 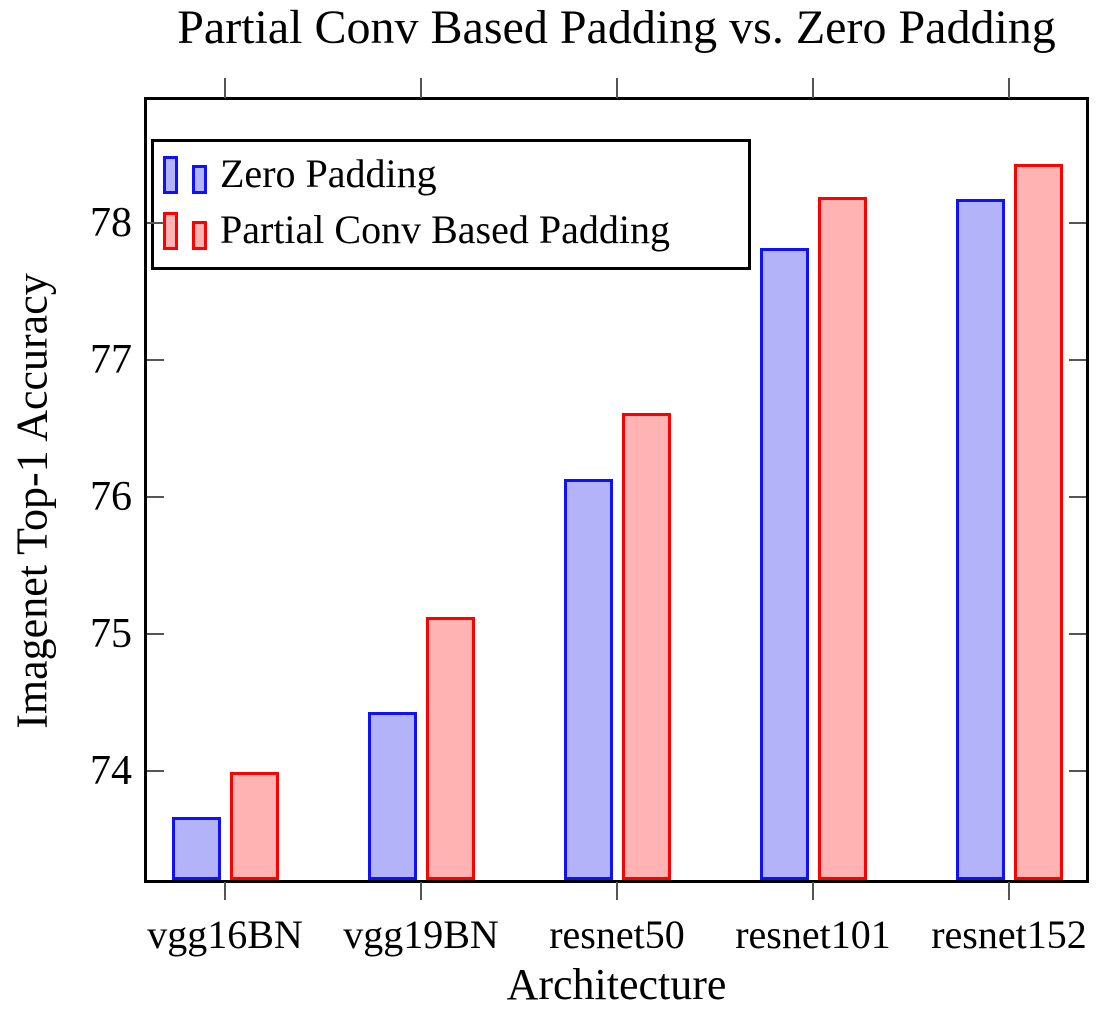 I want to click on x-tick-label-resnet152: resnet152, so click(x=1009, y=934).